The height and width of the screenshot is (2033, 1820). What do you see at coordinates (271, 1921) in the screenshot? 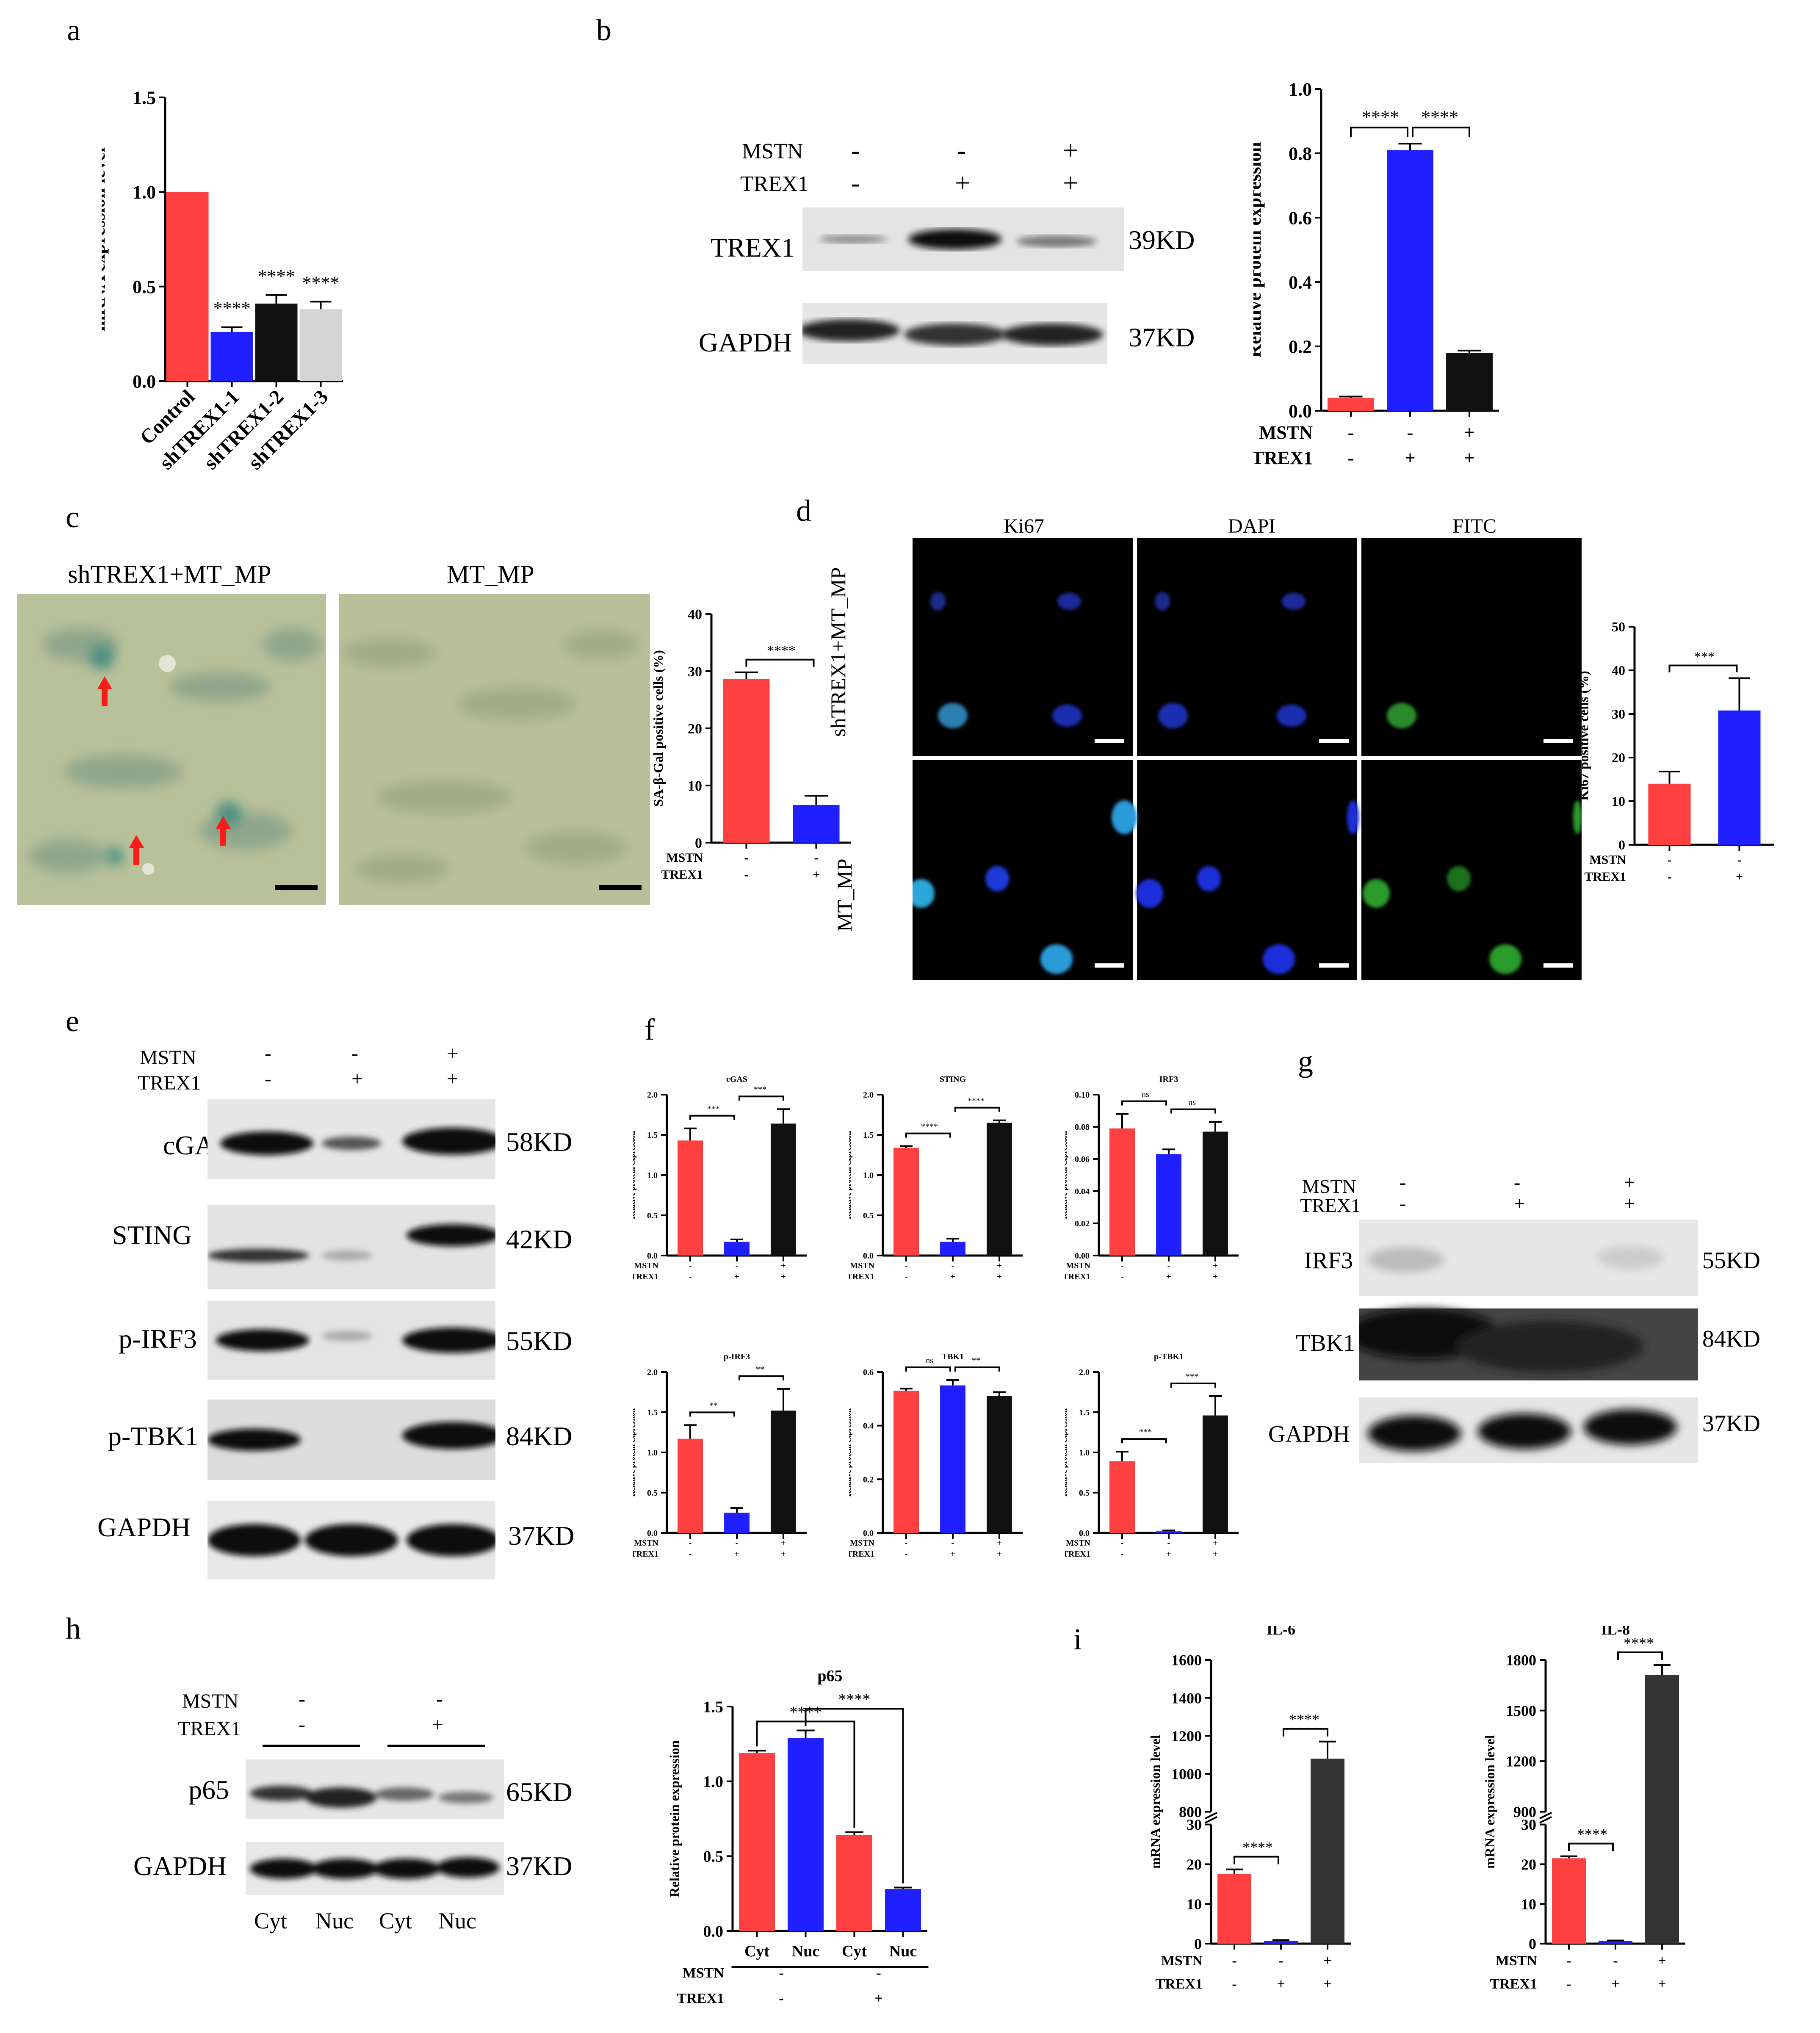
I see `lane-label: Cyt` at bounding box center [271, 1921].